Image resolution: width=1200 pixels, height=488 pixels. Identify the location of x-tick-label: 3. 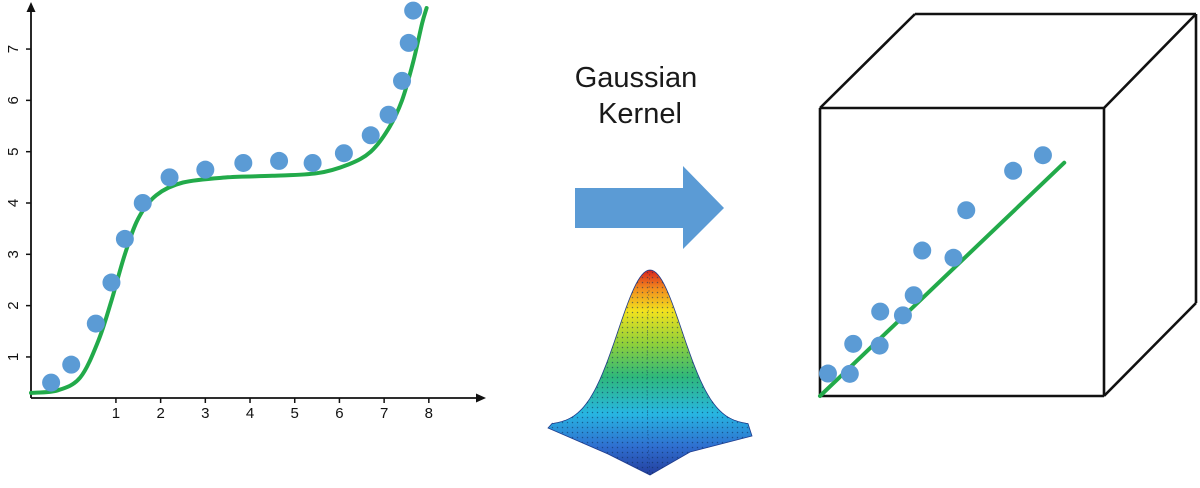
(205, 413).